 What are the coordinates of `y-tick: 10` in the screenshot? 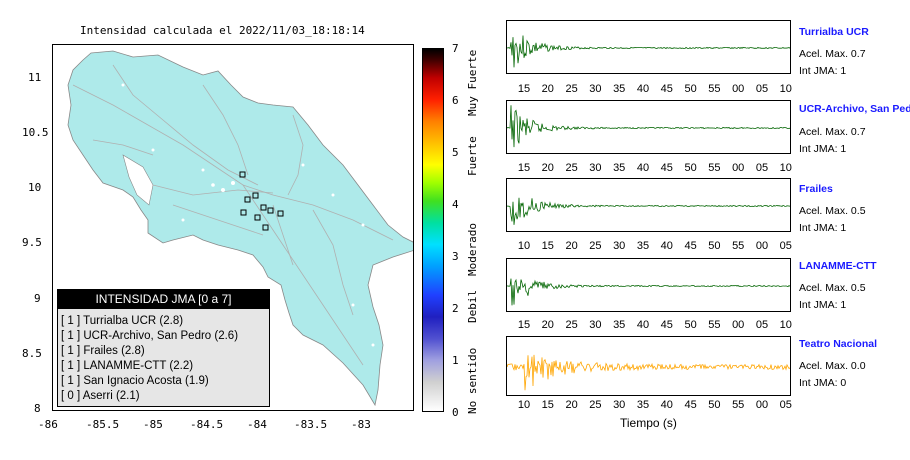 It's located at (35, 187).